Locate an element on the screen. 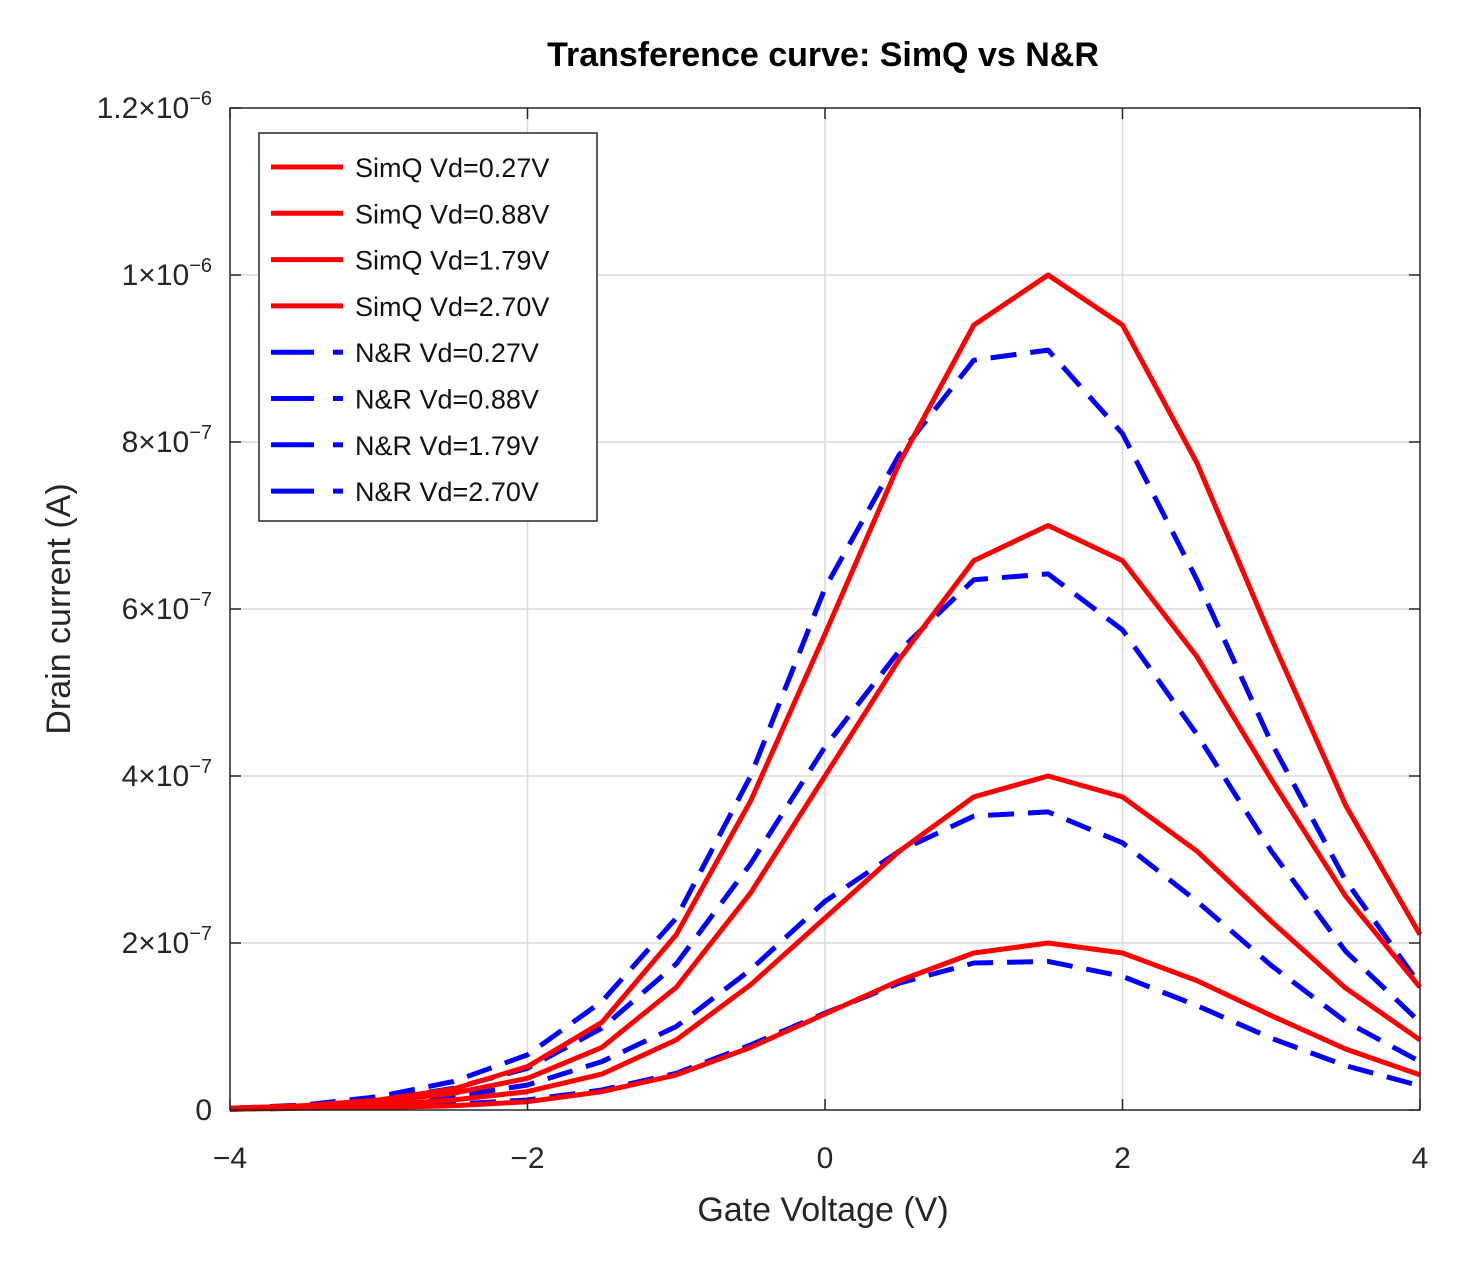  y-axis-label: Drain current (A) is located at coordinates (59, 608).